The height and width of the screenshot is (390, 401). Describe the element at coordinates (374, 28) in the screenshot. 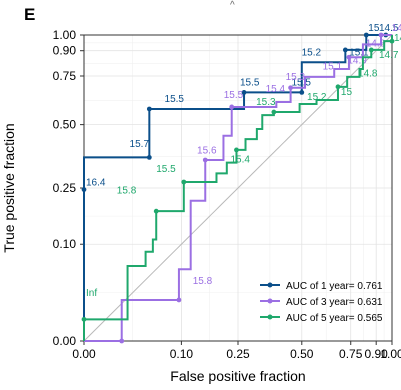

I see `series-label-1: 15` at that location.